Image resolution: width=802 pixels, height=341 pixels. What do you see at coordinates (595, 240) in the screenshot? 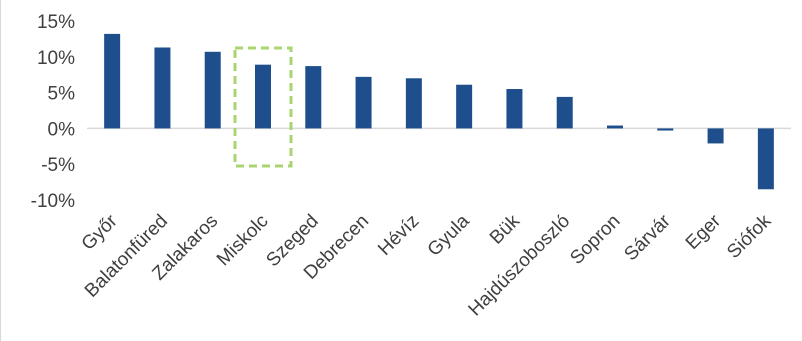
I see `x-tick-label: Sopron` at bounding box center [595, 240].